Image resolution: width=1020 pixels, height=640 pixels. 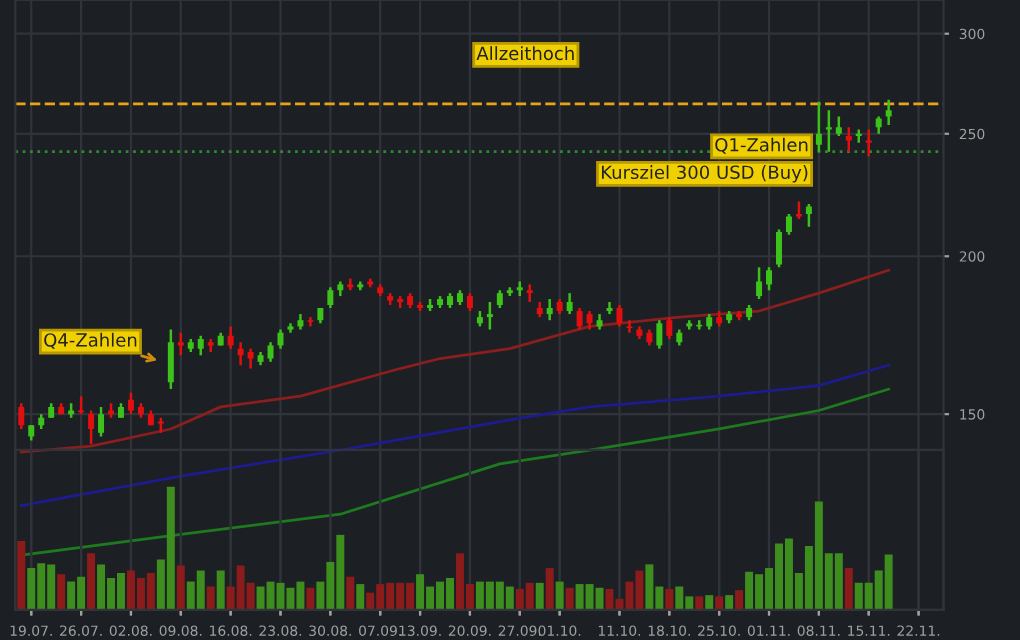 I want to click on annotation: Q1-Zahlen, so click(x=761, y=145).